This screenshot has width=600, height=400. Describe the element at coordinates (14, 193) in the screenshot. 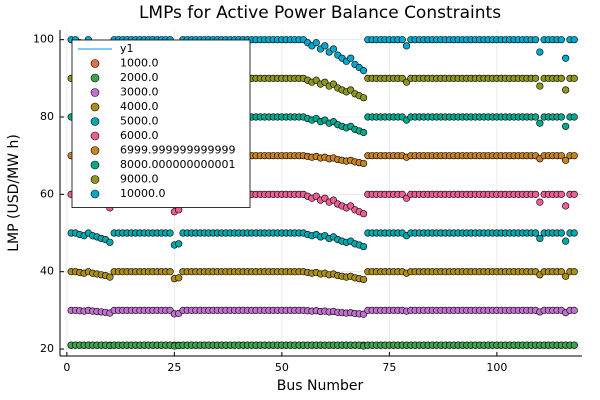

I see `y-axis-label: LMP (USD/MW h)` at that location.